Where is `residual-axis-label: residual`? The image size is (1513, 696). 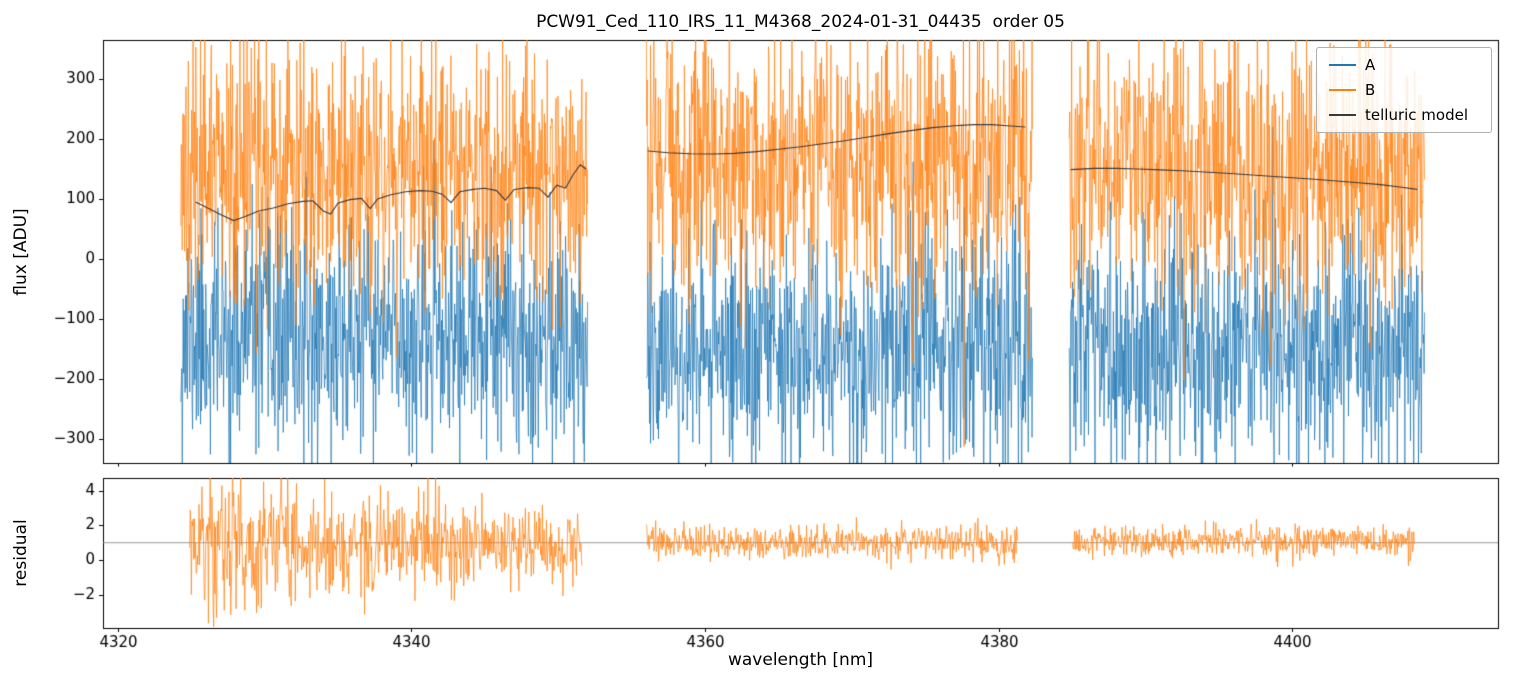
residual-axis-label: residual is located at coordinates (21, 553).